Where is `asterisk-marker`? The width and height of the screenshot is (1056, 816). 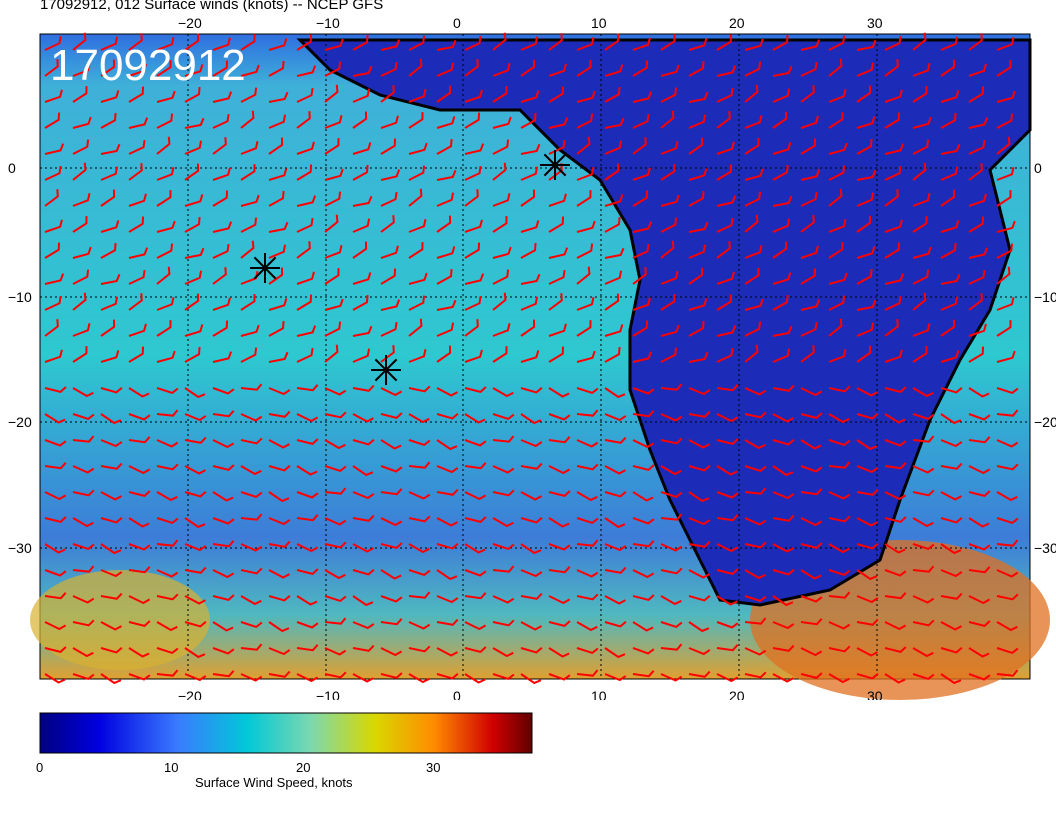 asterisk-marker is located at coordinates (265, 268).